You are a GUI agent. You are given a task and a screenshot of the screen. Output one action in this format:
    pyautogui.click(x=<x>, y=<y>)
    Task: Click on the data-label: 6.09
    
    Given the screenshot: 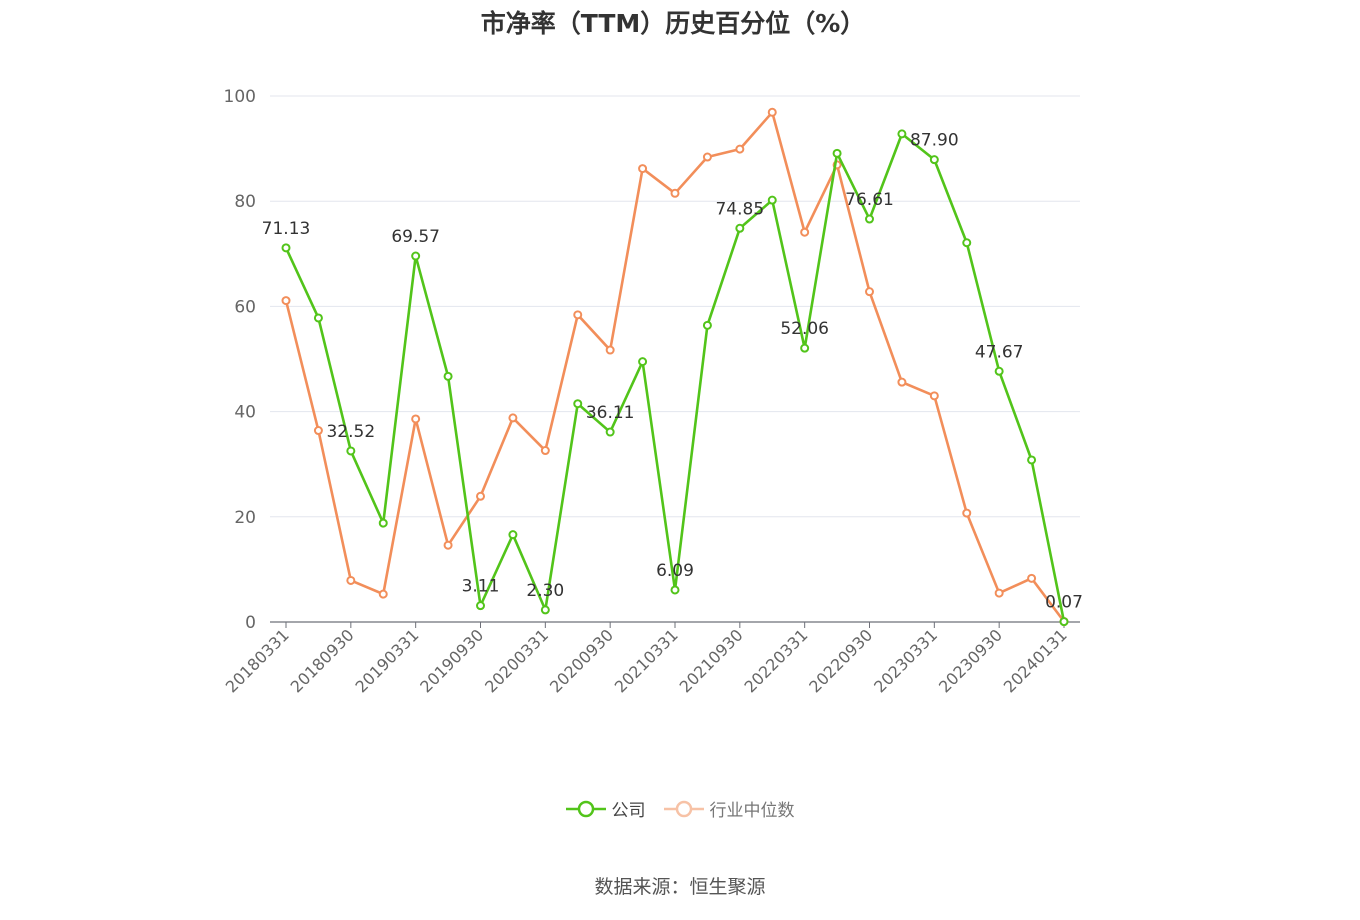 What is the action you would take?
    pyautogui.click(x=675, y=571)
    